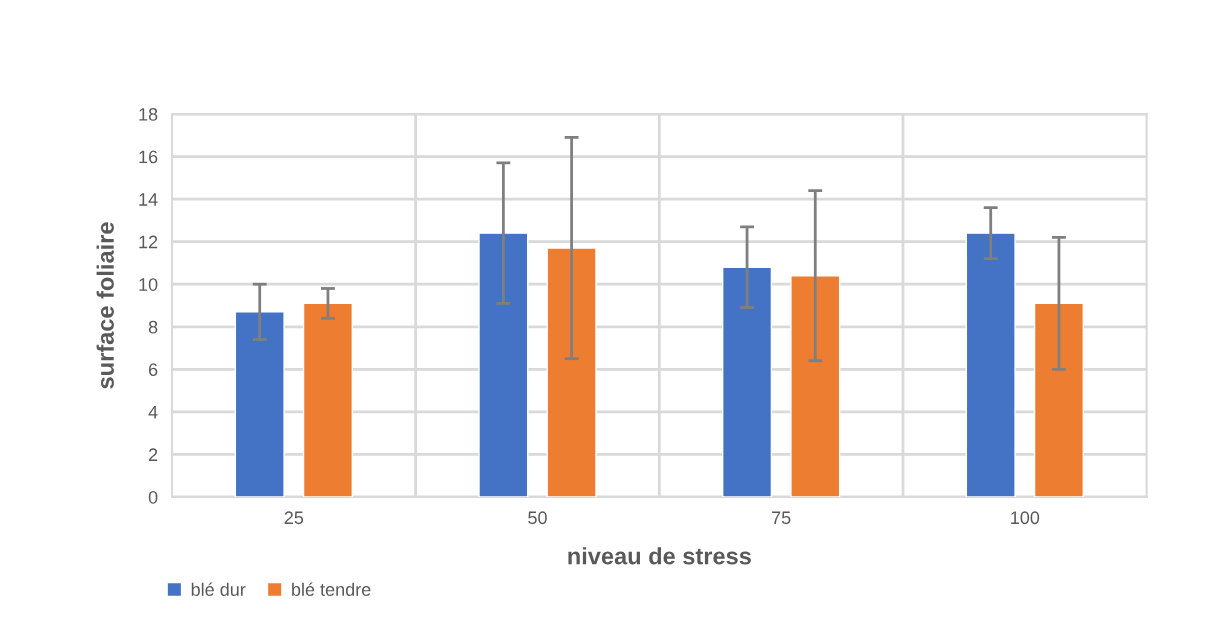 Image resolution: width=1207 pixels, height=622 pixels. Describe the element at coordinates (148, 157) in the screenshot. I see `y-tick-label: 16` at that location.